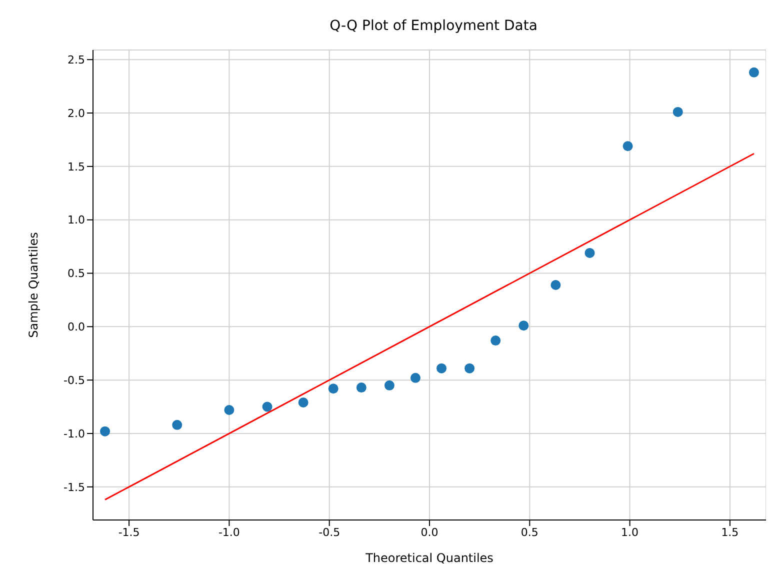  What do you see at coordinates (74, 380) in the screenshot?
I see `y-tick-label: -0.5` at bounding box center [74, 380].